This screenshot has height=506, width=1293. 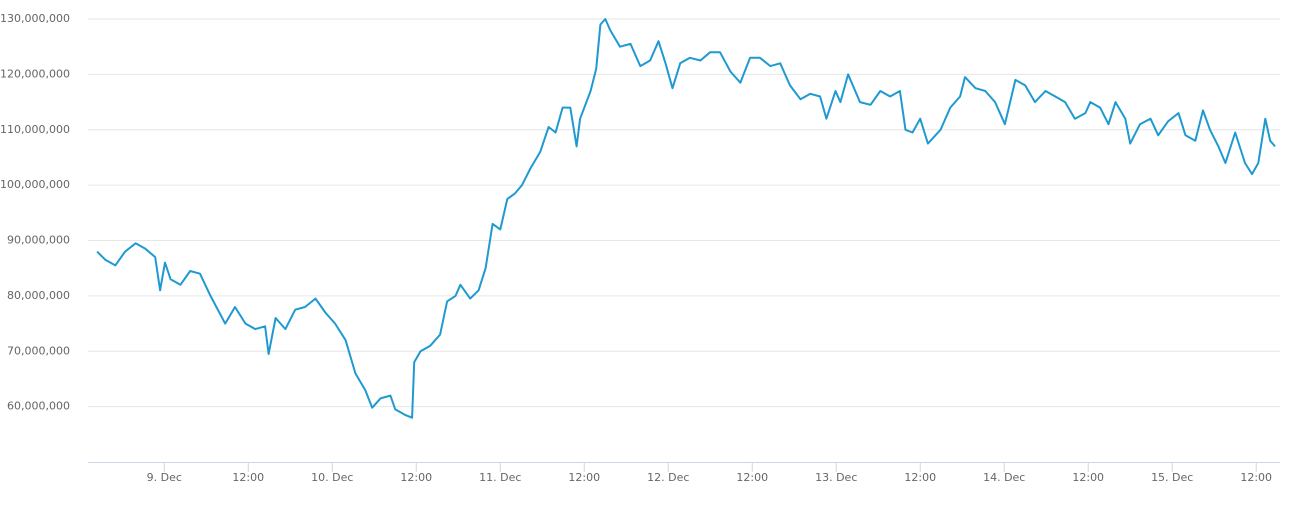 What do you see at coordinates (164, 477) in the screenshot?
I see `x-tick-label: 9. Dec` at bounding box center [164, 477].